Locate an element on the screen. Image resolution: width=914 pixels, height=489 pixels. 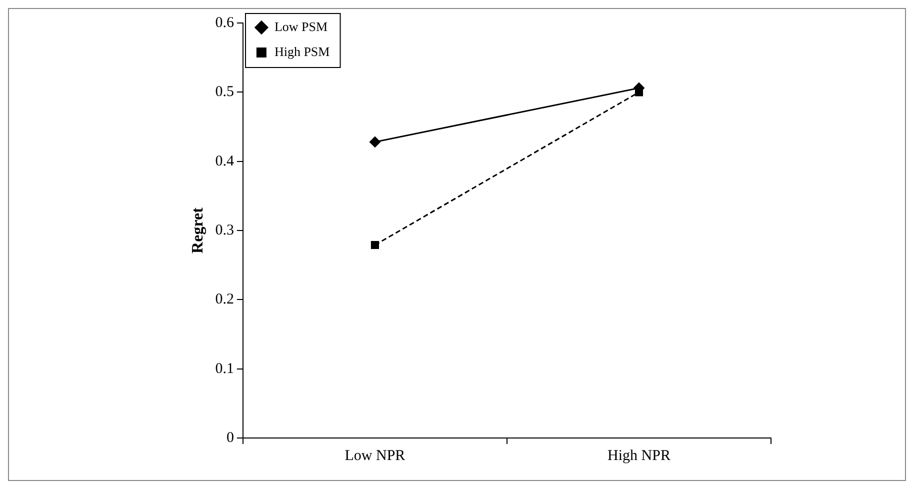
legend-label: Low PSM is located at coordinates (301, 26).